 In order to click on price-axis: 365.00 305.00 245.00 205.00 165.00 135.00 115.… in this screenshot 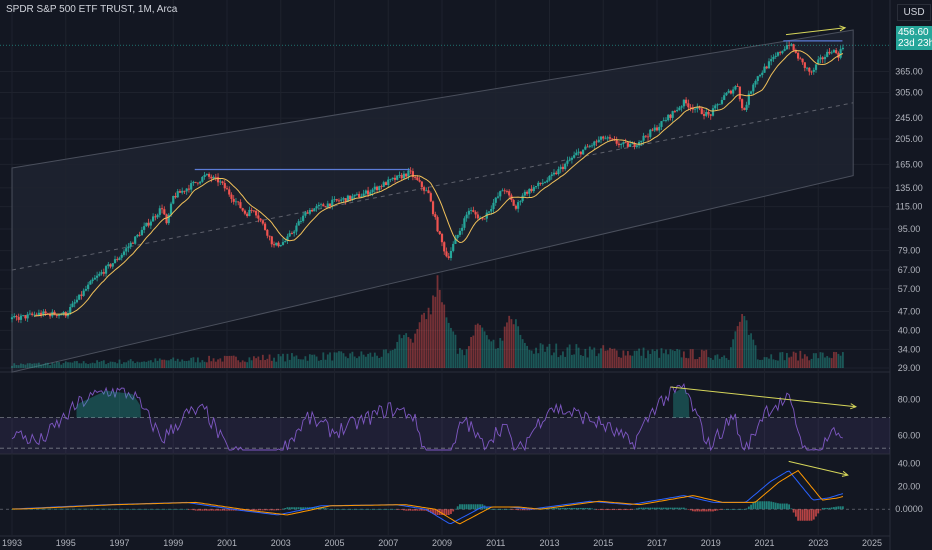, I will do `click(909, 290)`.